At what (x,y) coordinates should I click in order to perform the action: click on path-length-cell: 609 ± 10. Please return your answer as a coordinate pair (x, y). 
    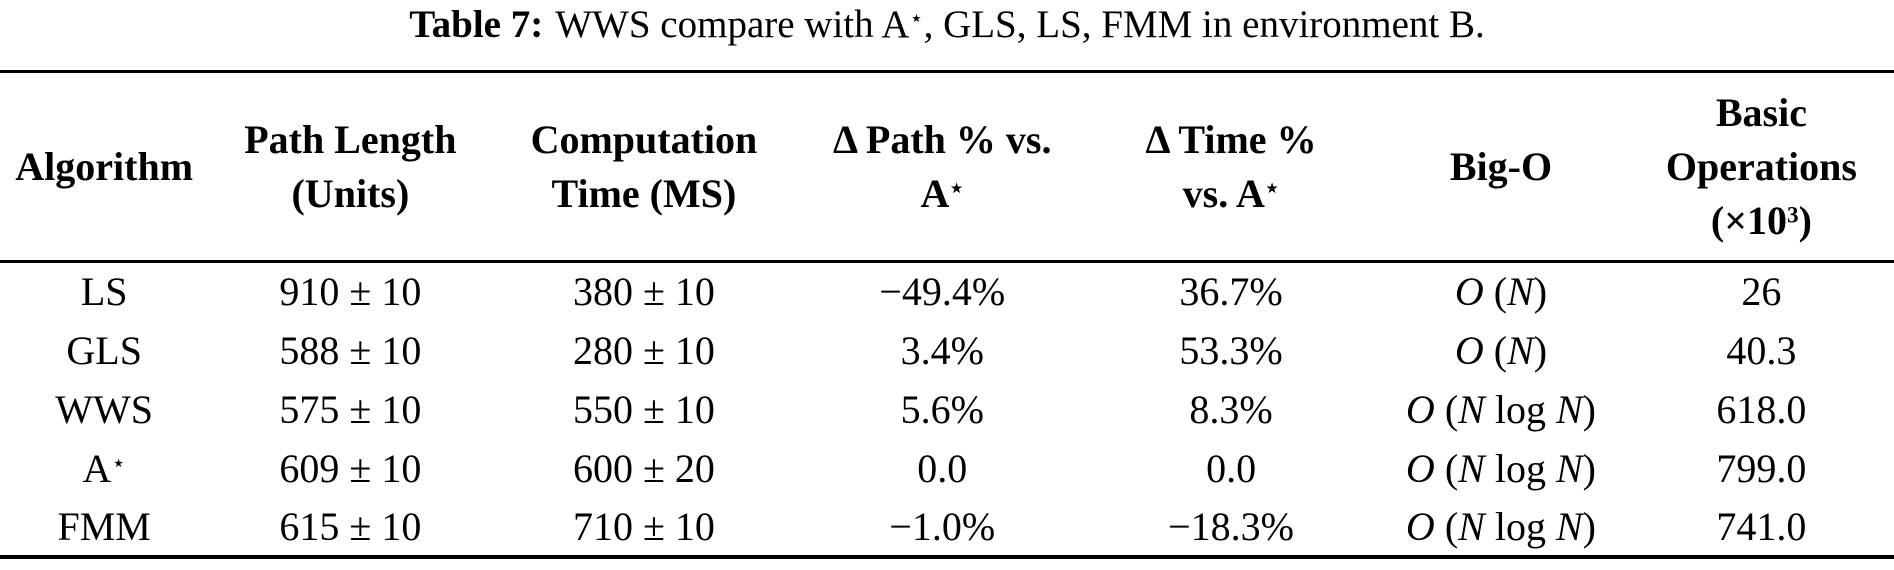
    Looking at the image, I should click on (350, 468).